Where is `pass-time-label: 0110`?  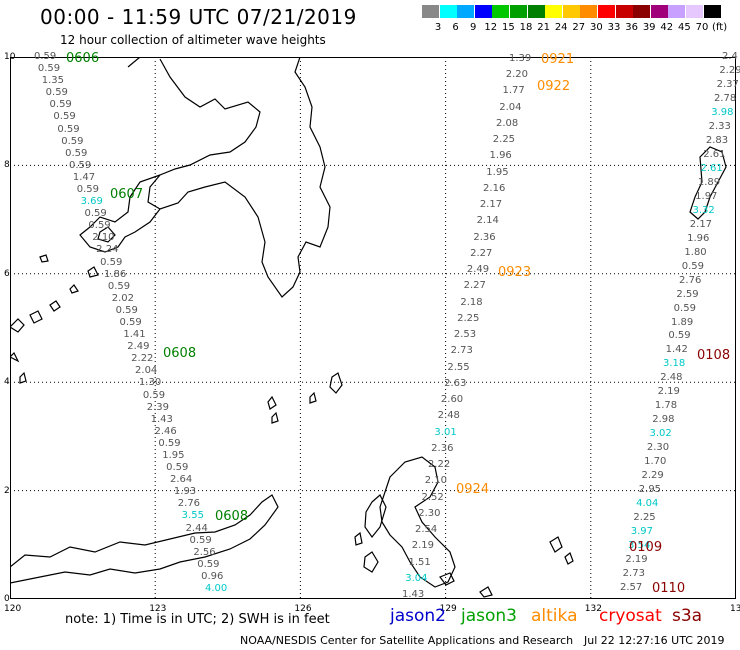
pass-time-label: 0110 is located at coordinates (669, 588).